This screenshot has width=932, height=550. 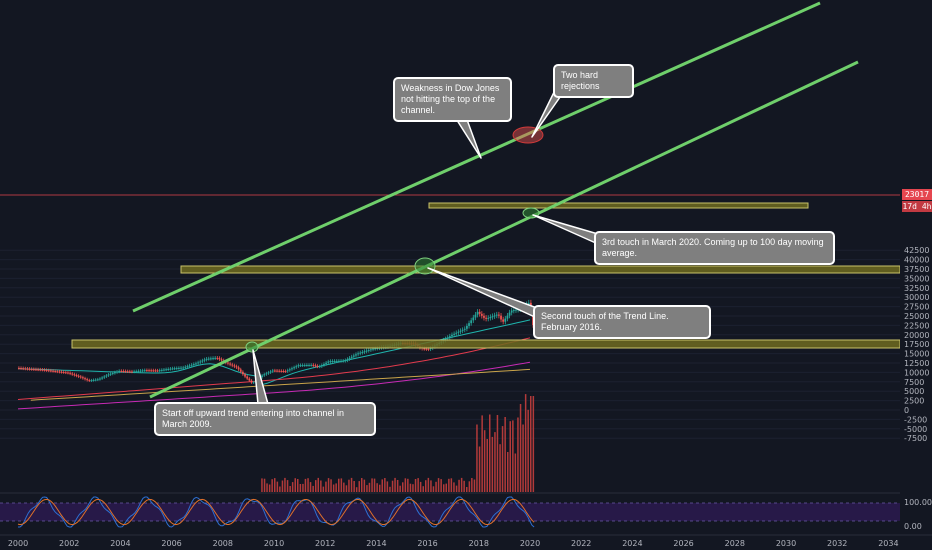 I want to click on annotation-two-rejections: Two hard rejections, so click(x=593, y=81).